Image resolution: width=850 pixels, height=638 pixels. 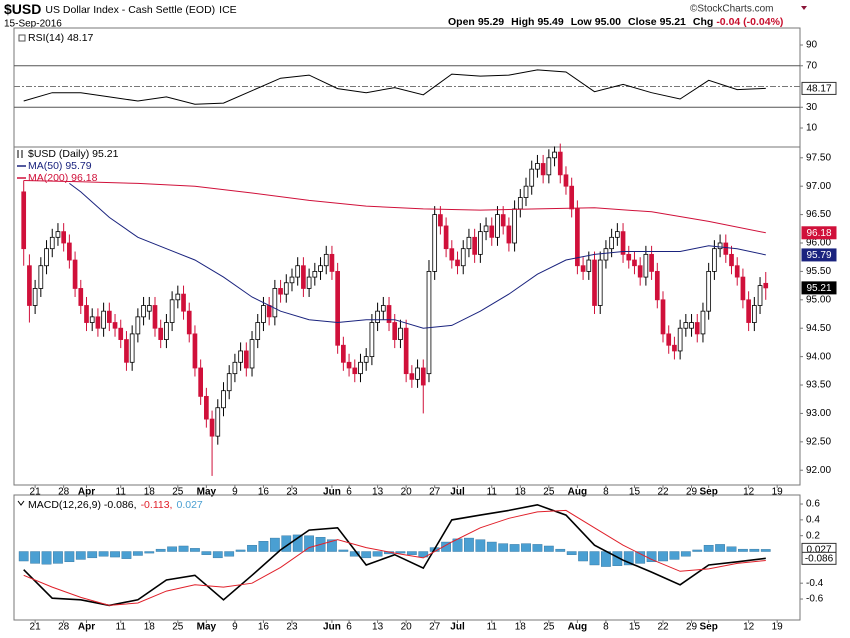 I want to click on x-tick-label: May, so click(x=207, y=627).